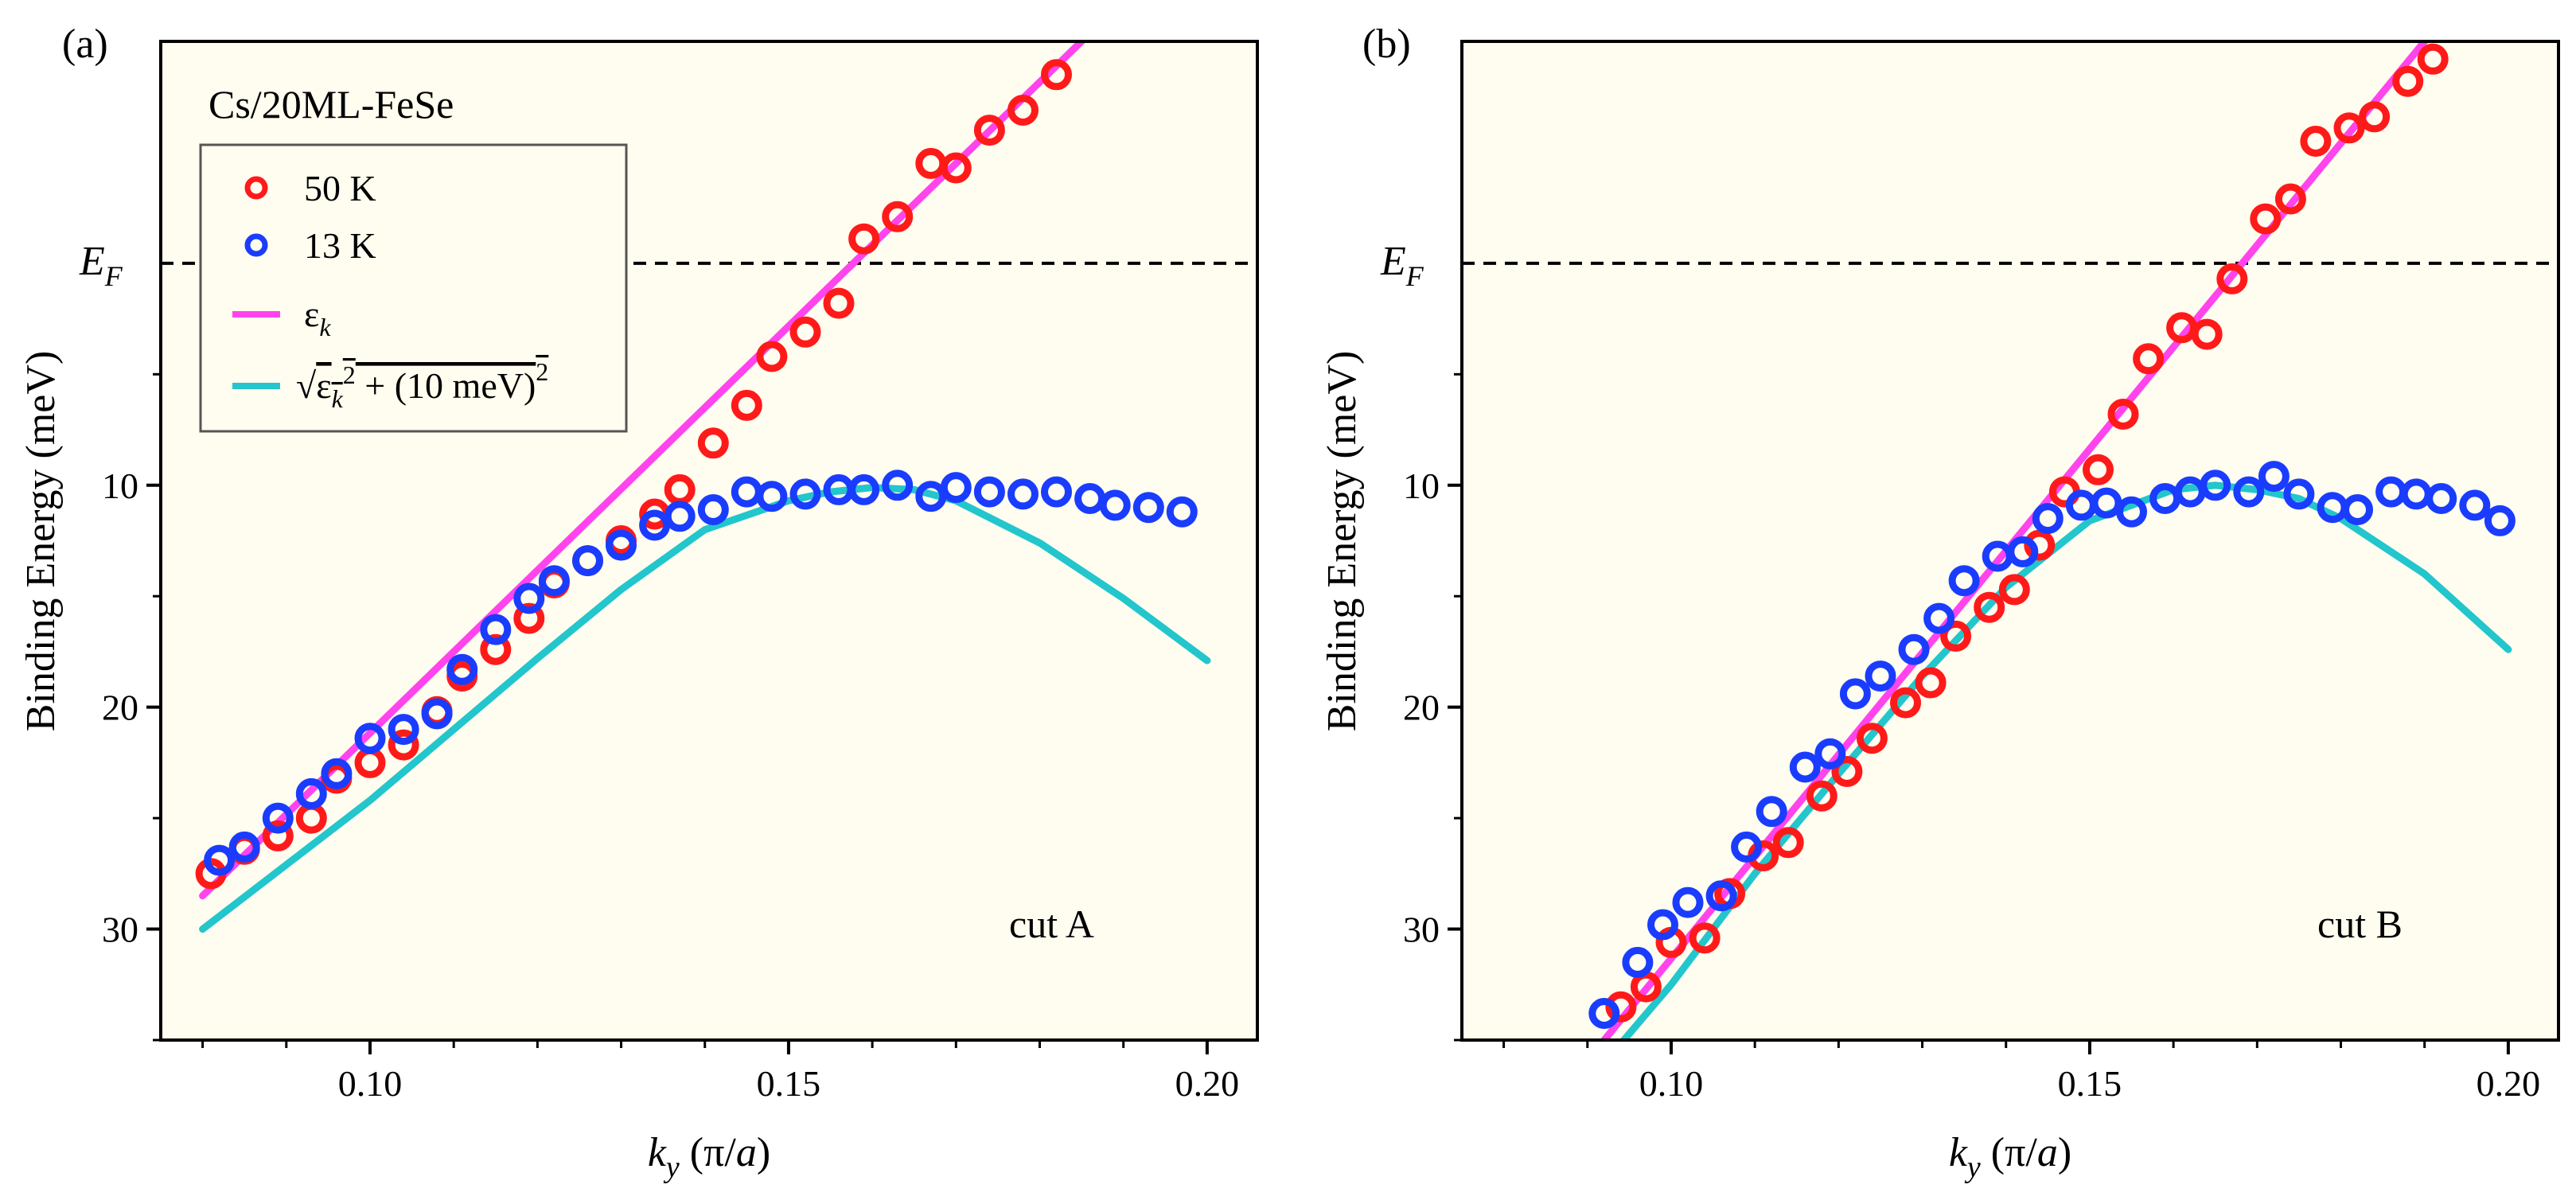  Describe the element at coordinates (1051, 924) in the screenshot. I see `annotation-cut-a: cut A` at that location.